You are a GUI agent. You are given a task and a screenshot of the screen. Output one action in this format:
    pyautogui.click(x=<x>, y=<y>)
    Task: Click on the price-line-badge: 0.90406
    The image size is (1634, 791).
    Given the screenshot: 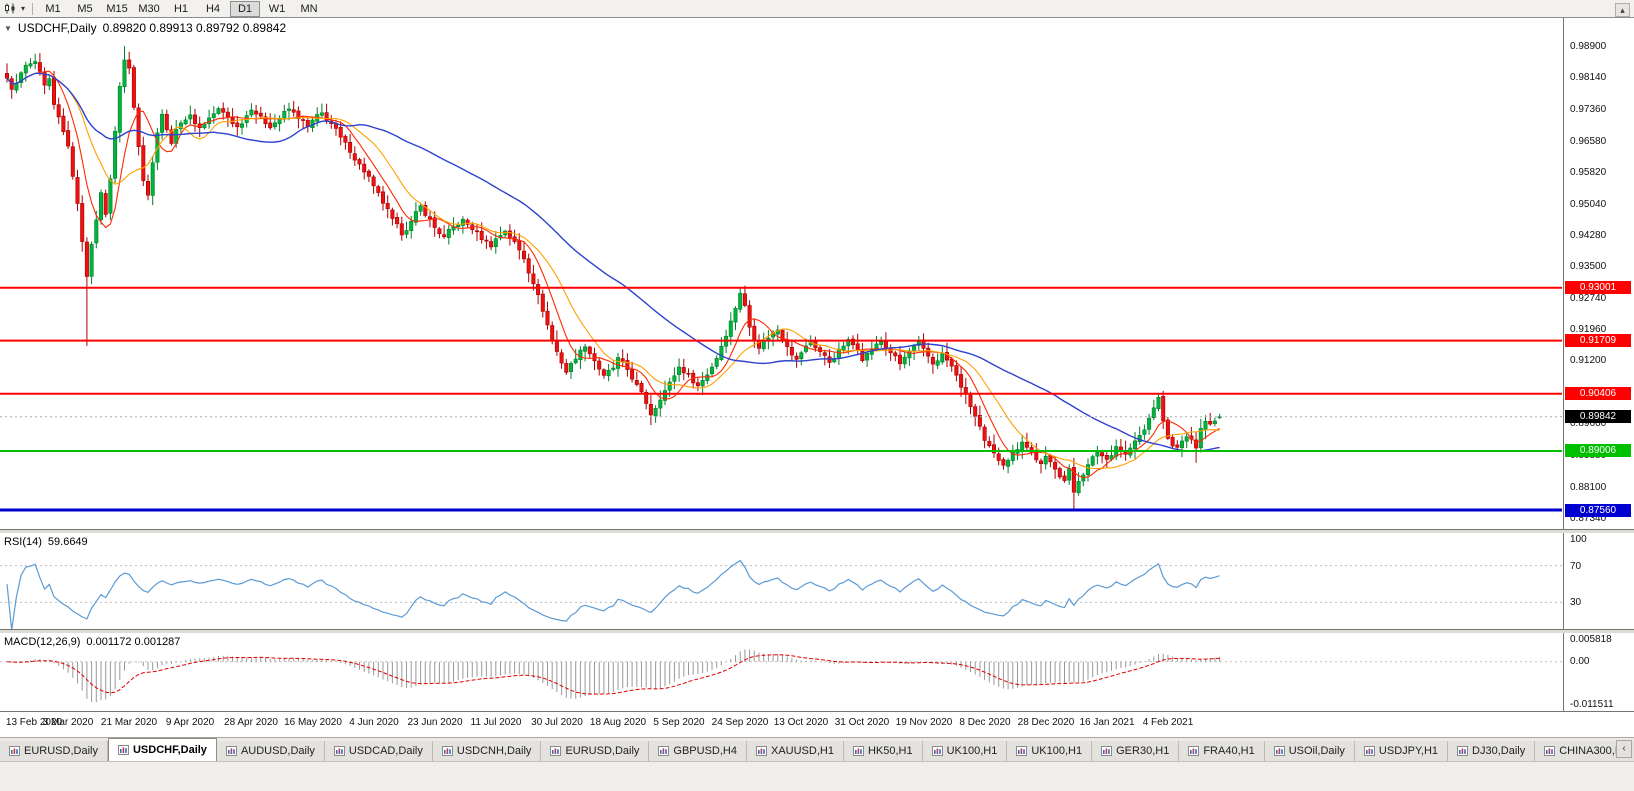 What is the action you would take?
    pyautogui.click(x=1598, y=393)
    